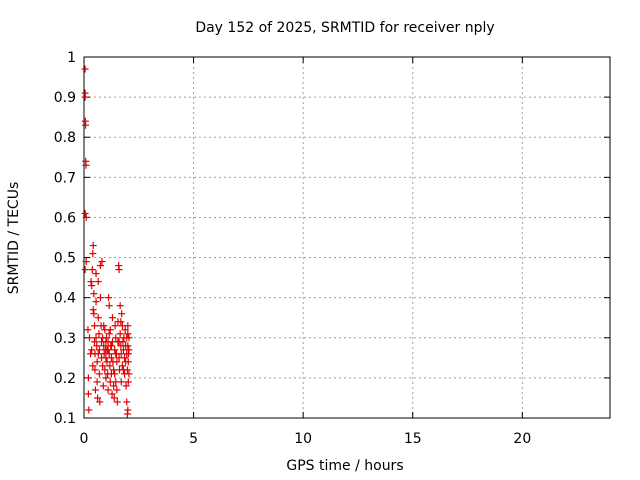 This screenshot has height=480, width=640. I want to click on y-tick-label: 0.6, so click(65, 218).